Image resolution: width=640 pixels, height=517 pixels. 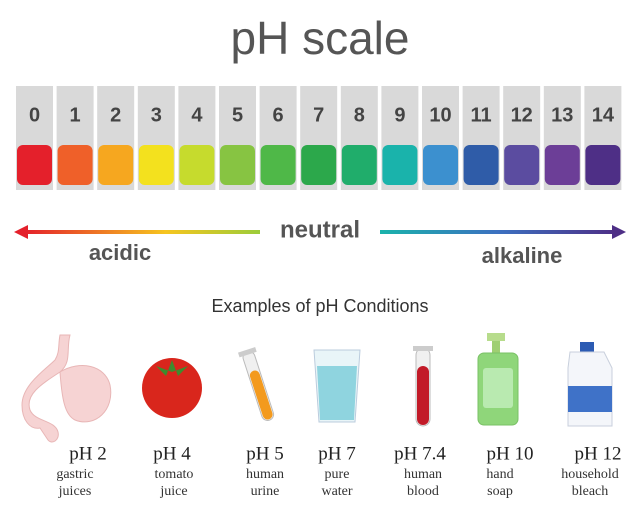 I want to click on test-tube-icon, so click(x=256, y=384).